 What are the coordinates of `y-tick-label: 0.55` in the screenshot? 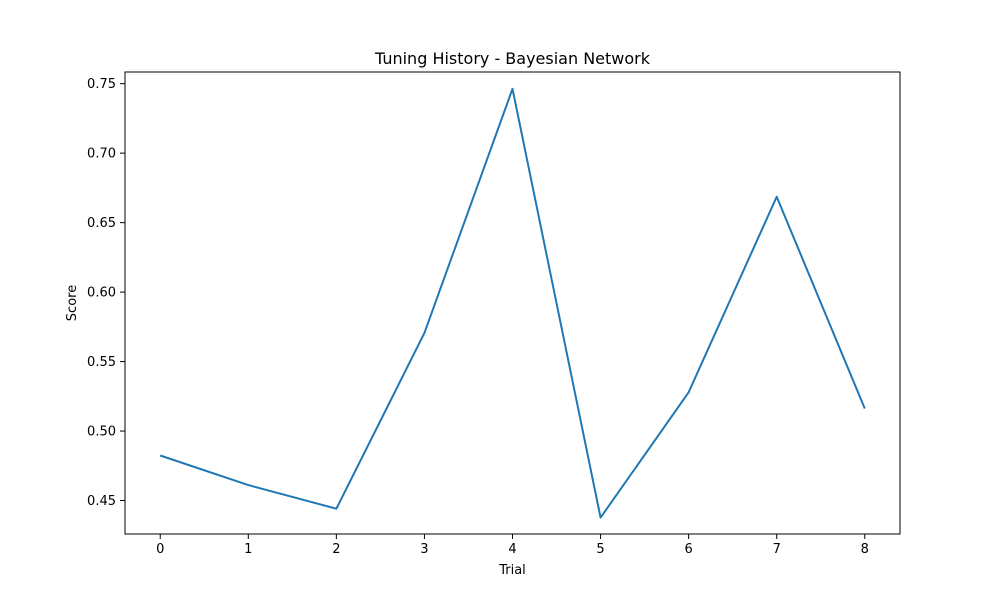 It's located at (101, 362).